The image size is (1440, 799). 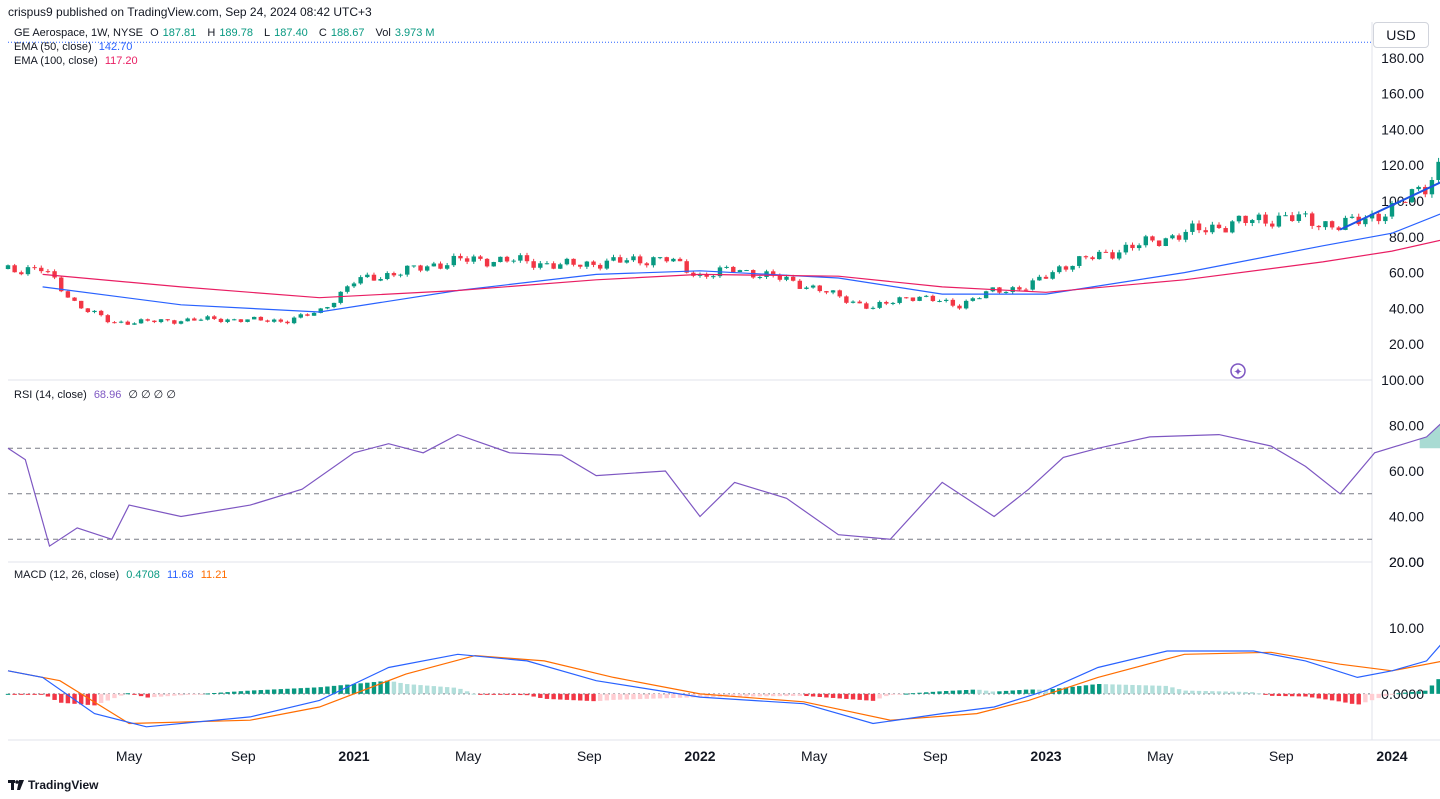 I want to click on time-axis-label: 2024, so click(x=1391, y=756).